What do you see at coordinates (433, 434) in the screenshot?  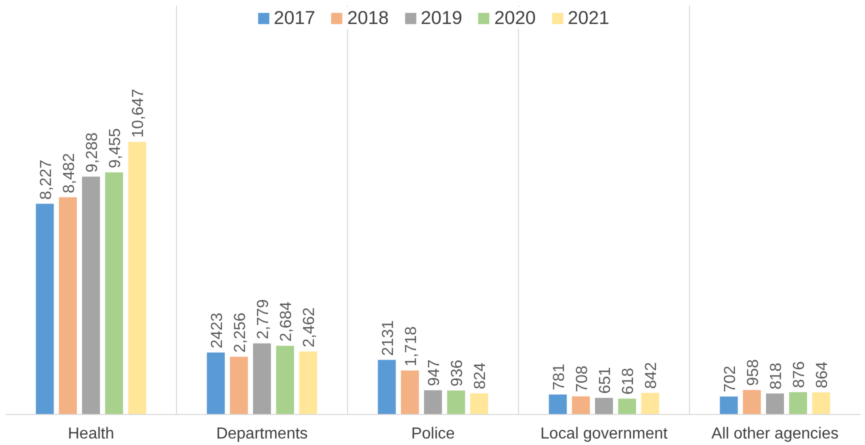 I see `x-tick-label: Police` at bounding box center [433, 434].